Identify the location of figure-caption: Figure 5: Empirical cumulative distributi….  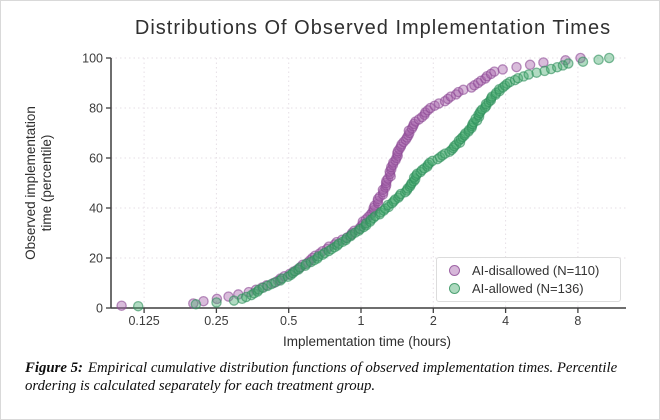
(336, 377).